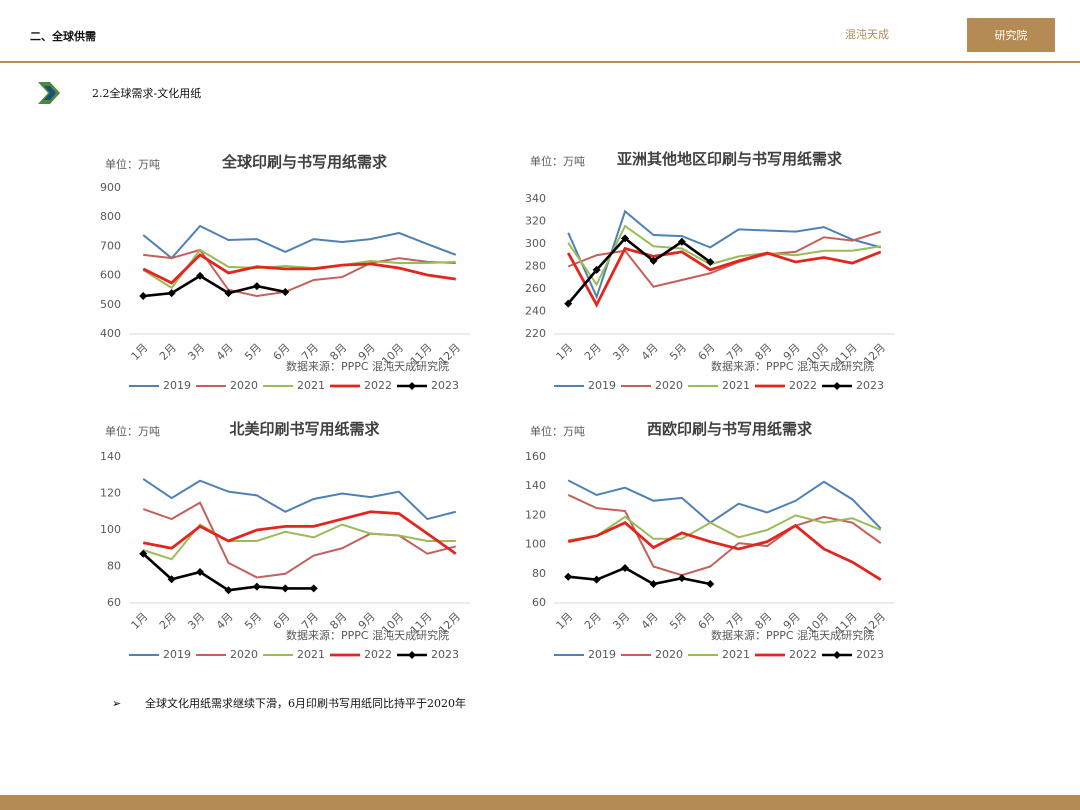 This screenshot has height=810, width=1080. Describe the element at coordinates (540, 802) in the screenshot. I see `footer-bar` at that location.